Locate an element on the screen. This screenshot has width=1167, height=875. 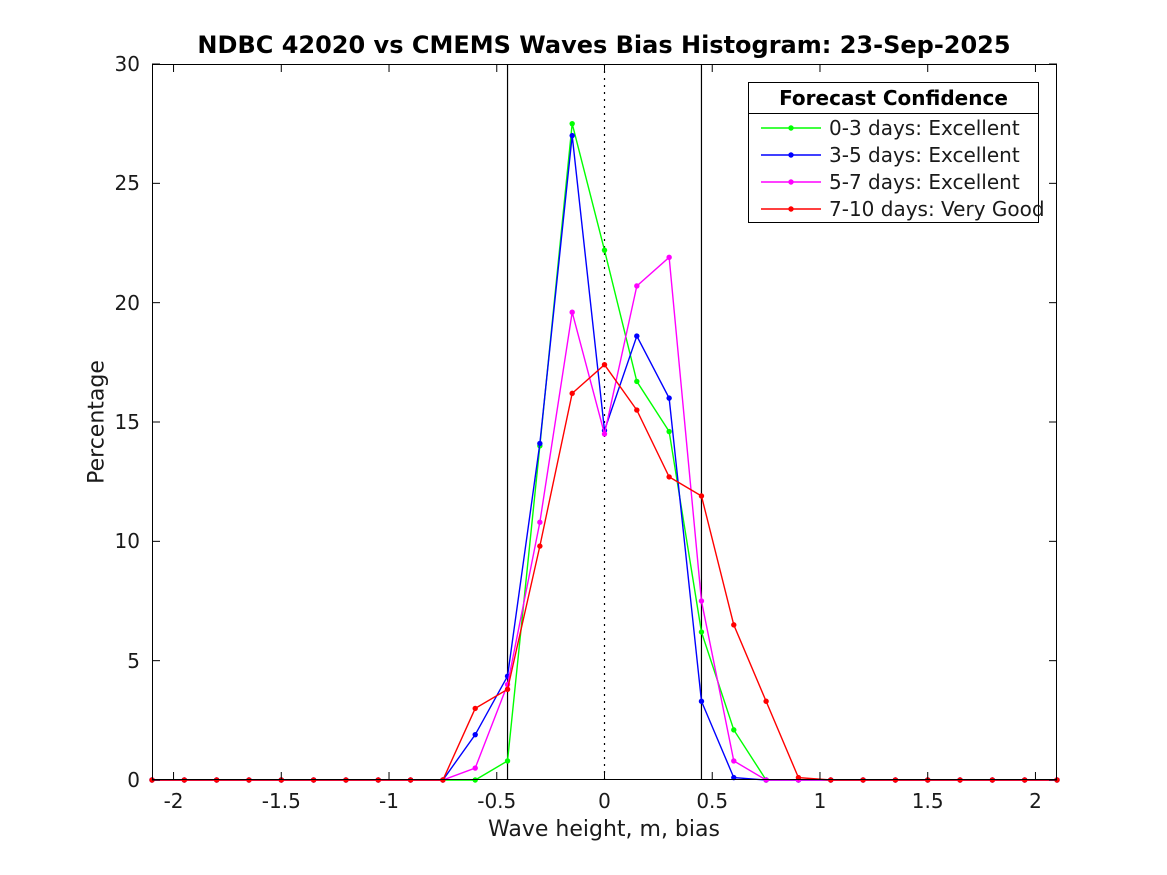
y-tick-label: 15 is located at coordinates (127, 422).